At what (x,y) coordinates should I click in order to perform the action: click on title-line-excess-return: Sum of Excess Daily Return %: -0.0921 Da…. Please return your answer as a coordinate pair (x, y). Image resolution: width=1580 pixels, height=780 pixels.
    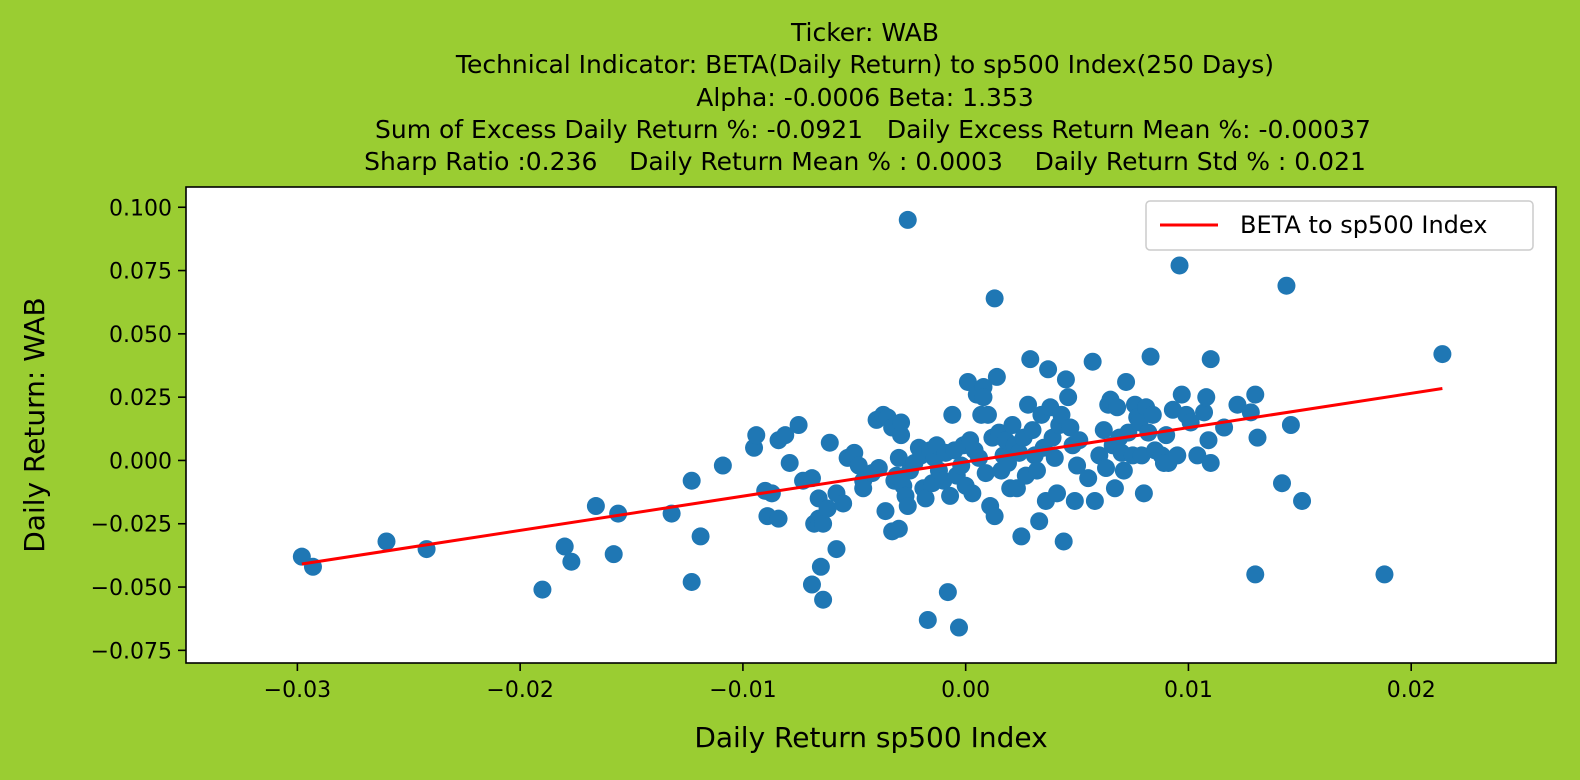
    Looking at the image, I should click on (865, 129).